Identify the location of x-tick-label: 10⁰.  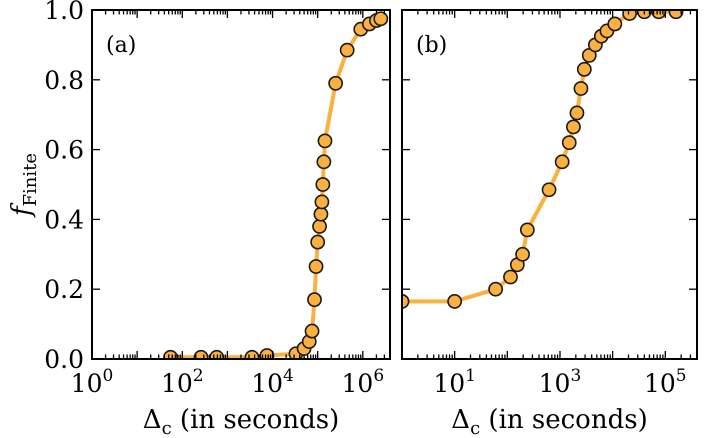
(92, 382).